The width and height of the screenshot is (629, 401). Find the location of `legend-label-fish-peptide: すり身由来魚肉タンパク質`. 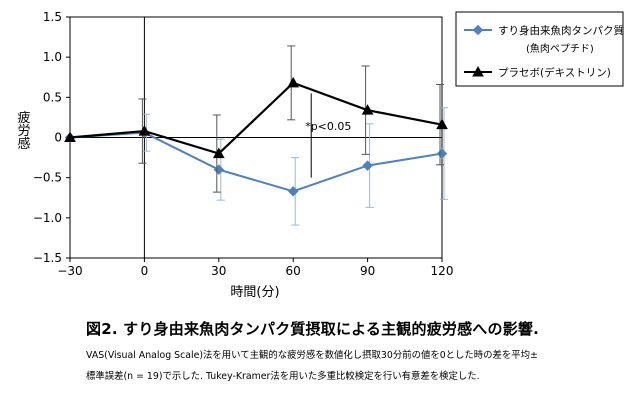

legend-label-fish-peptide: すり身由来魚肉タンパク質 is located at coordinates (561, 30).